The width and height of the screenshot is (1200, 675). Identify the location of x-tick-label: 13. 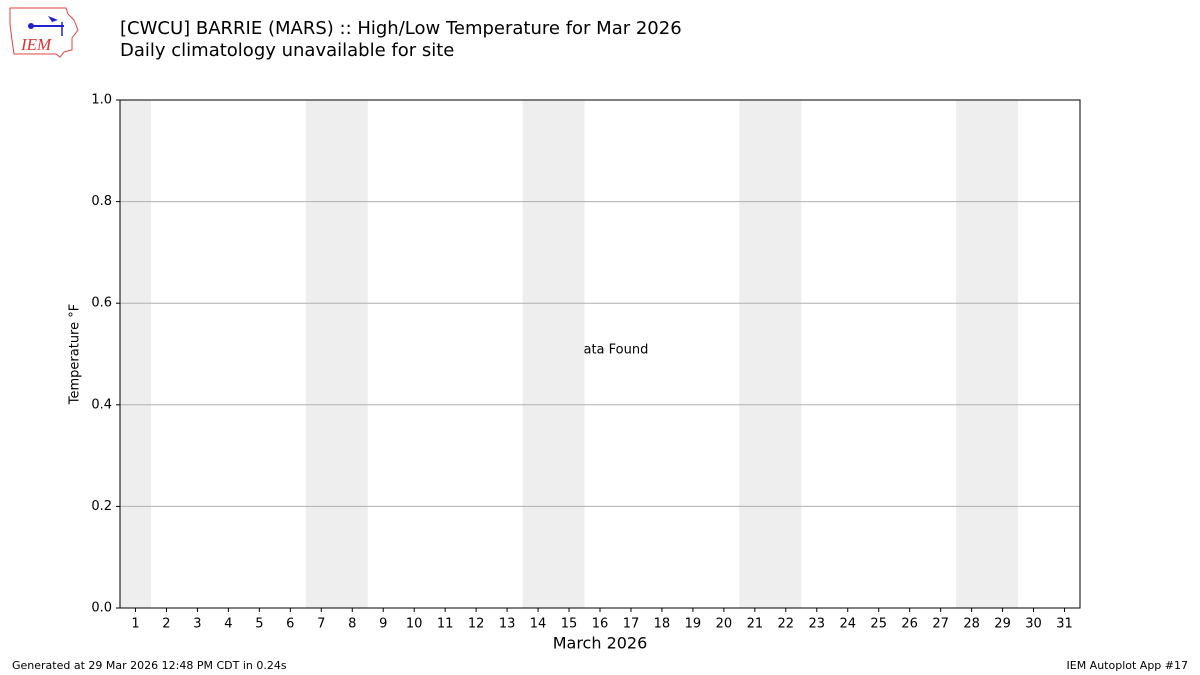
(507, 624).